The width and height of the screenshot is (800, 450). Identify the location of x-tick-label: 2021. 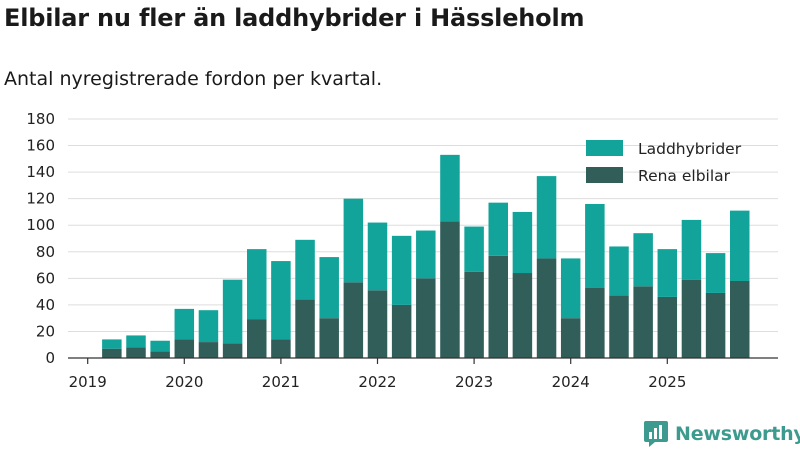
(281, 382).